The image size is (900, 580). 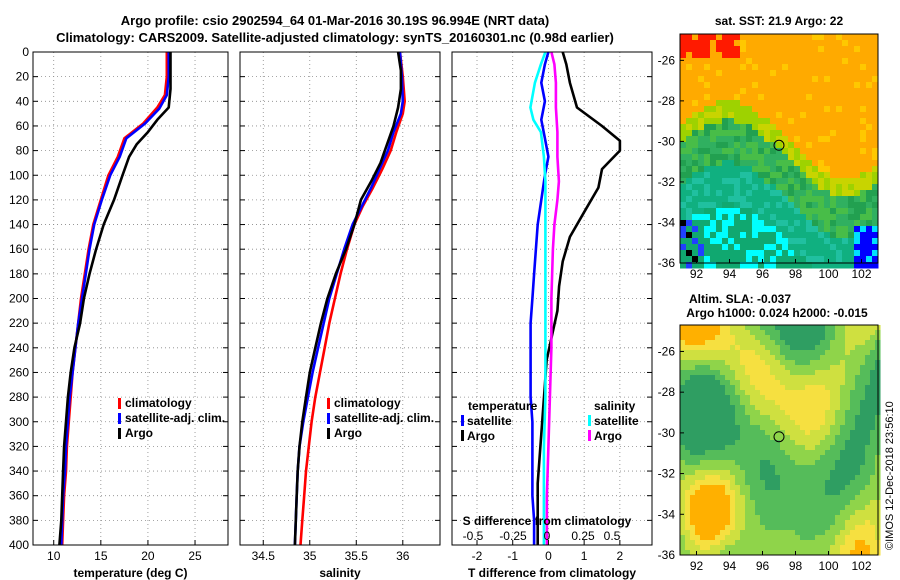 I want to click on x-axis-label: T difference from climatology, so click(x=552, y=573).